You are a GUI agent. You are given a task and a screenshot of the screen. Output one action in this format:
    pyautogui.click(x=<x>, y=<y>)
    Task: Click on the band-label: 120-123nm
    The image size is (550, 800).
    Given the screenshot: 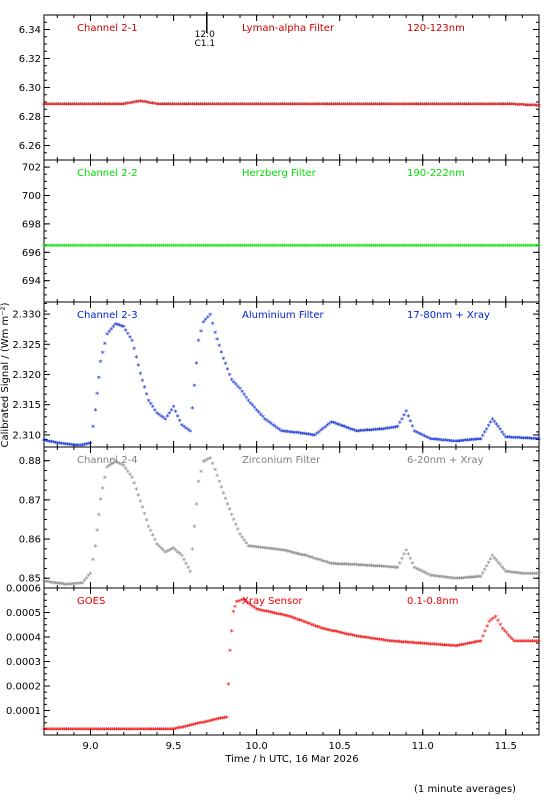 What is the action you would take?
    pyautogui.click(x=436, y=28)
    